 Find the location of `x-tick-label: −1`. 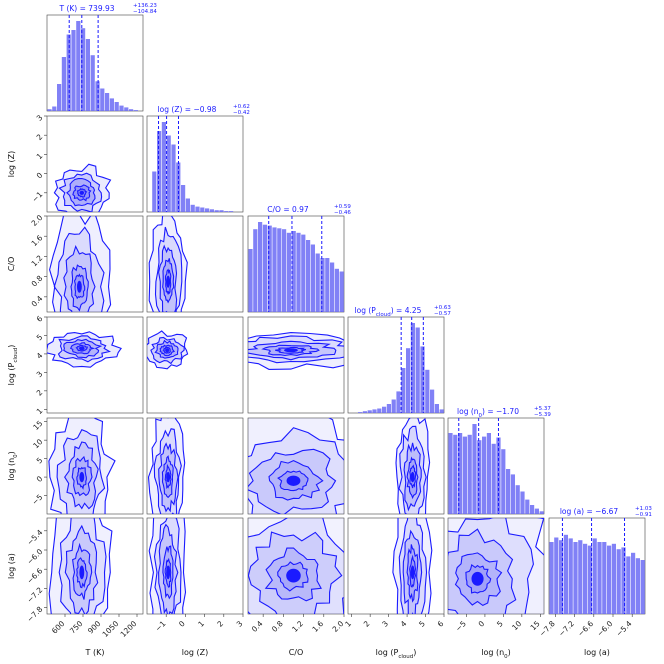

x-tick-label: −1 is located at coordinates (160, 626).